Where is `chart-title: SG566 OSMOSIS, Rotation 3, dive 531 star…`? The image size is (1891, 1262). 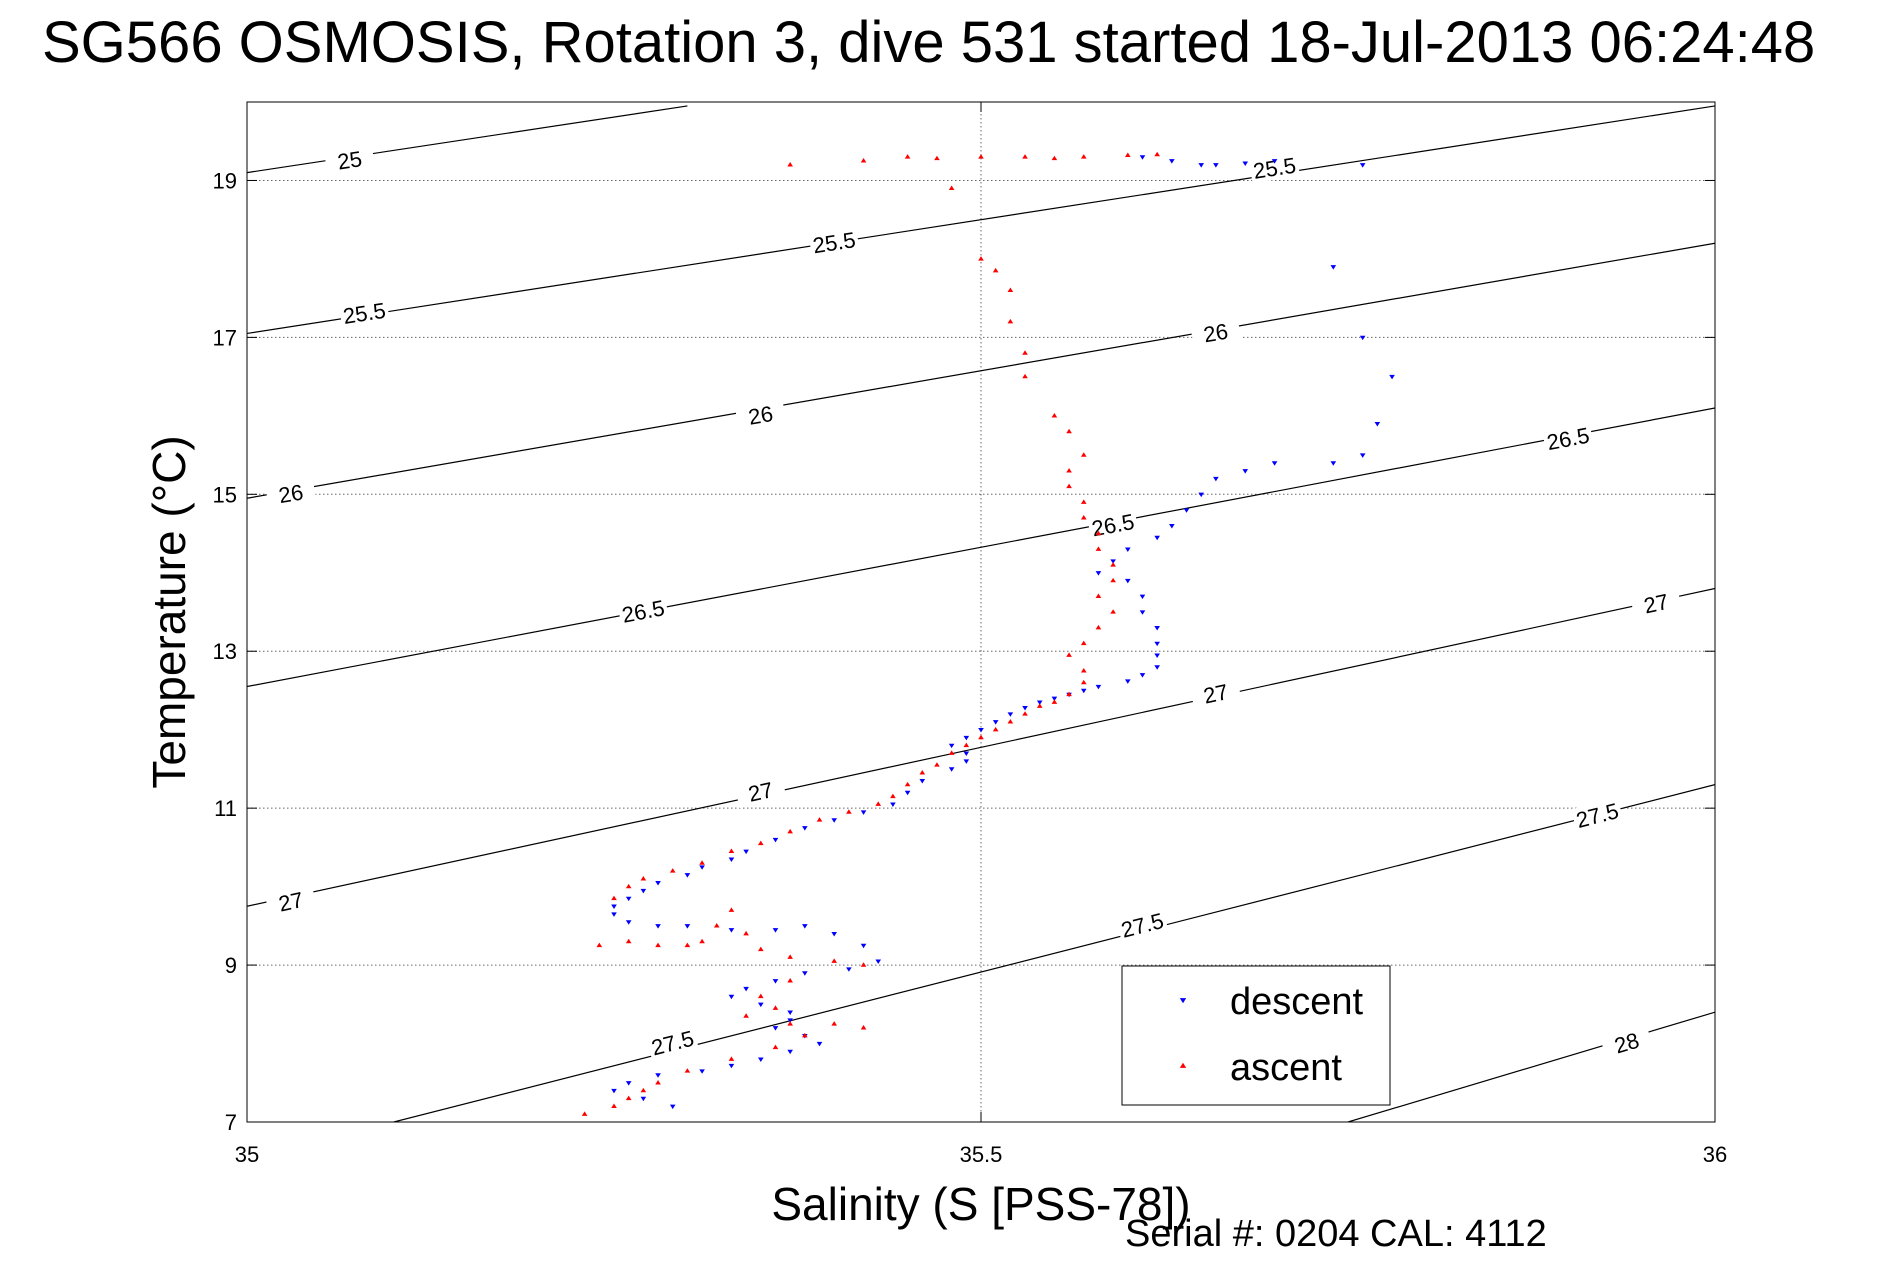
chart-title: SG566 OSMOSIS, Rotation 3, dive 531 star… is located at coordinates (928, 42).